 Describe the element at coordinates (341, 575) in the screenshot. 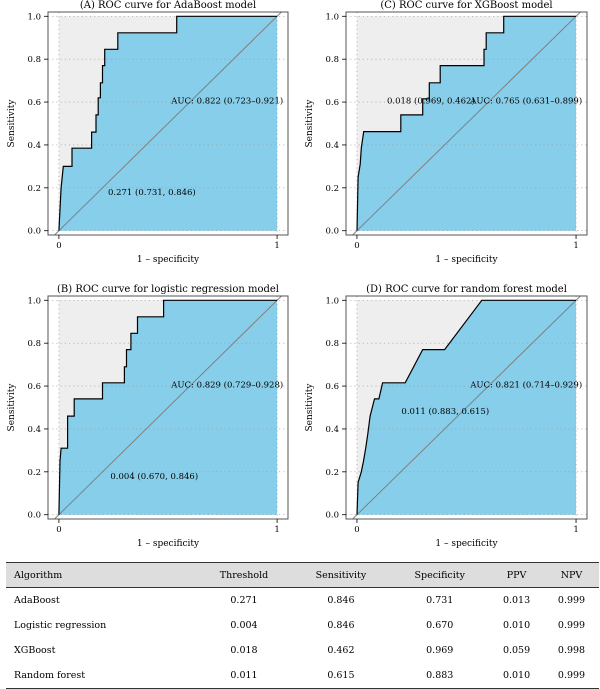

I see `header-sensitivity: Sensitivity` at that location.